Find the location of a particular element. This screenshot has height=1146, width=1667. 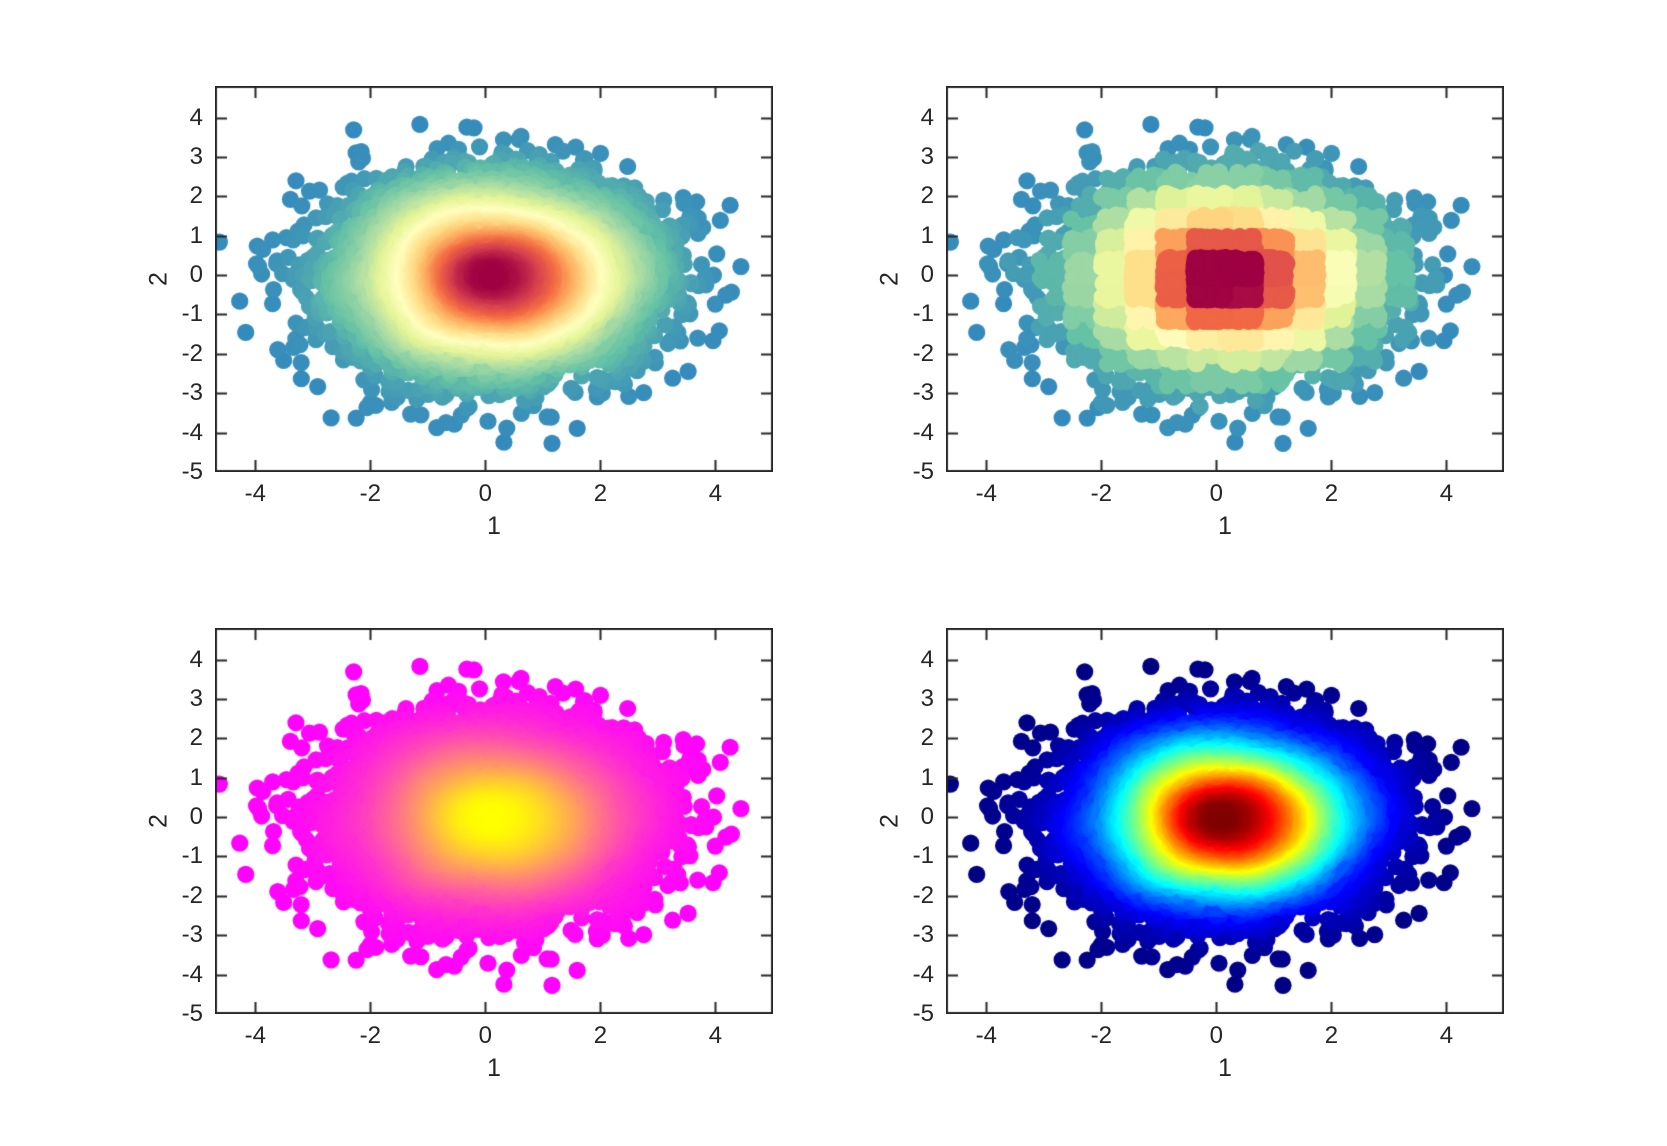

scatter-density-canvas-top-right is located at coordinates (1225, 279).